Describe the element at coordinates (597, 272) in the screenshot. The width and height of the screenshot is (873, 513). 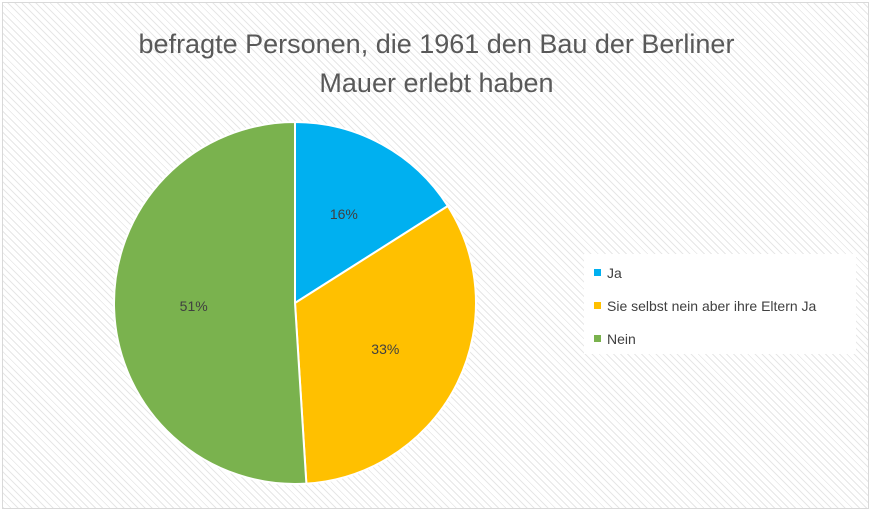
I see `legend-swatch-ja` at that location.